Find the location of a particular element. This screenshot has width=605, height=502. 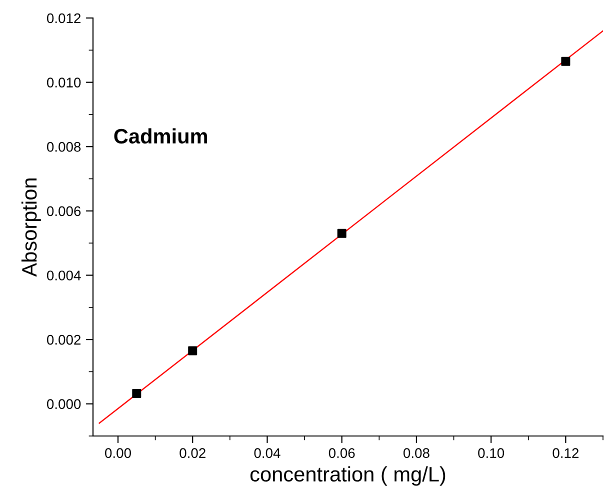

annotation: Cadmium is located at coordinates (161, 136).